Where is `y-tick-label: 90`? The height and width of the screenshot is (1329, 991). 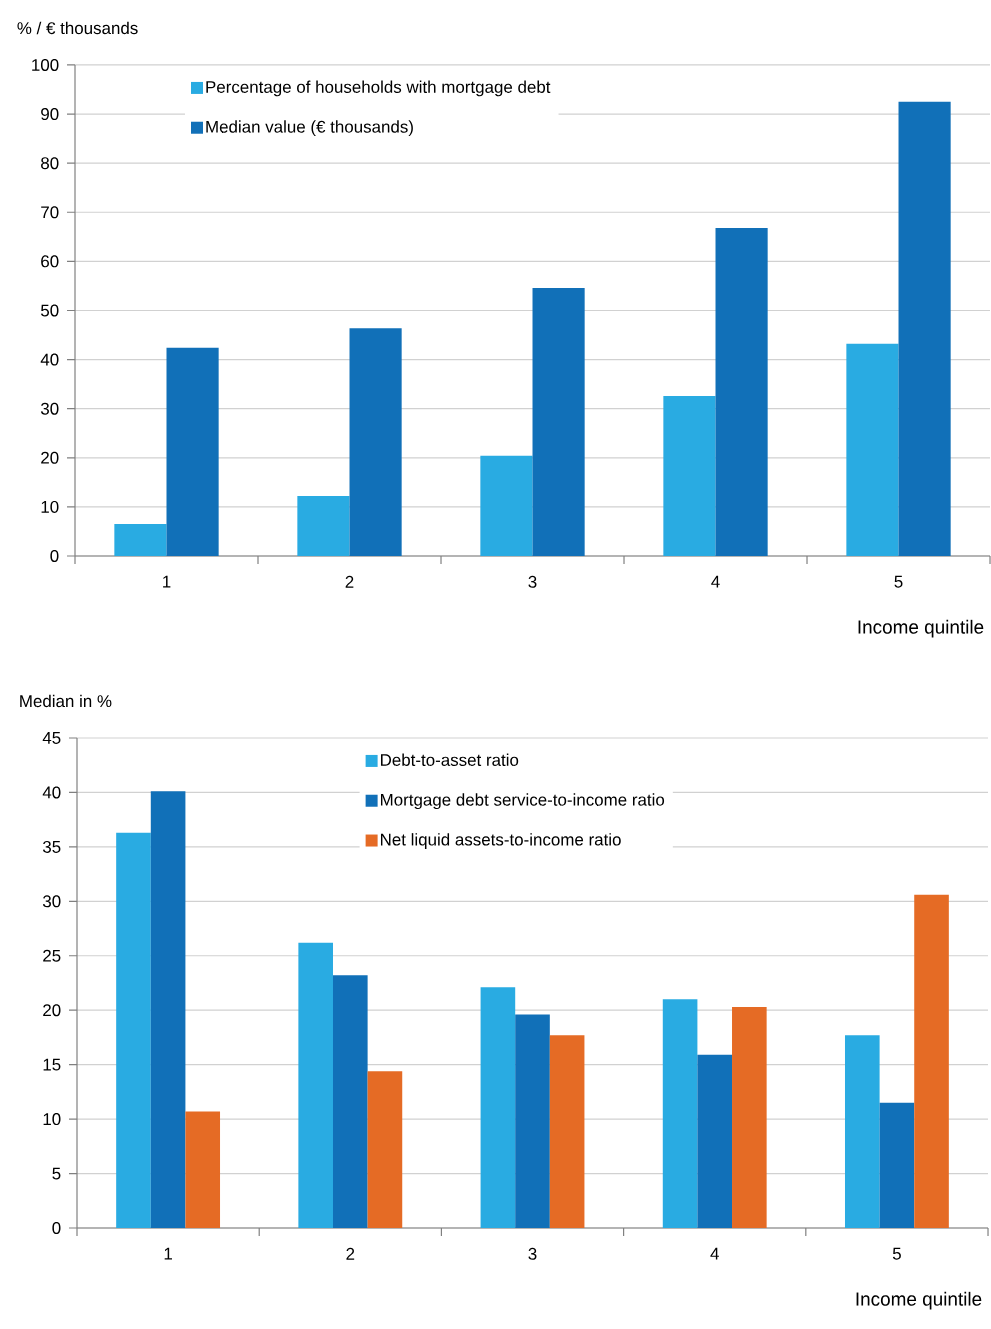 y-tick-label: 90 is located at coordinates (50, 114).